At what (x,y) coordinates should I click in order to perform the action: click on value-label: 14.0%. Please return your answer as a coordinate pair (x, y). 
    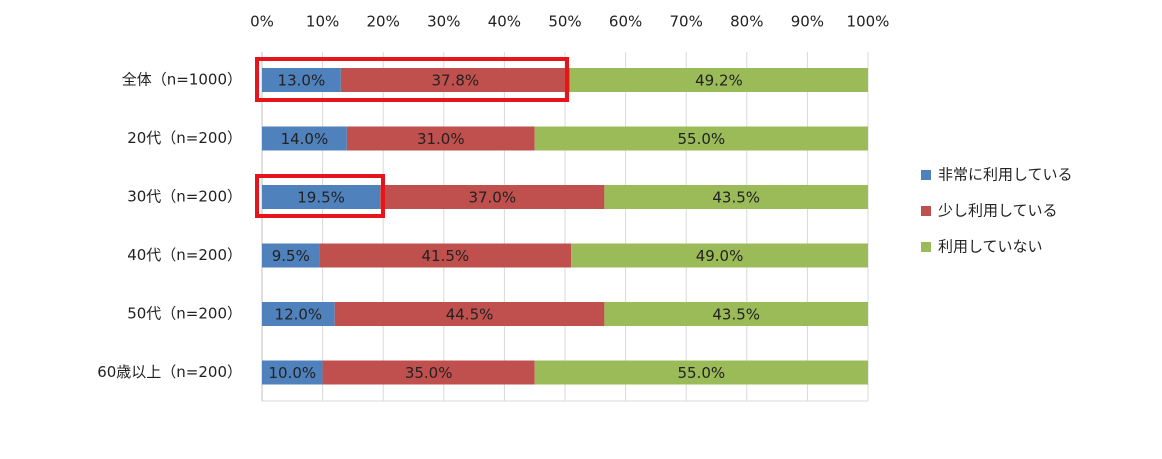
    Looking at the image, I should click on (305, 139).